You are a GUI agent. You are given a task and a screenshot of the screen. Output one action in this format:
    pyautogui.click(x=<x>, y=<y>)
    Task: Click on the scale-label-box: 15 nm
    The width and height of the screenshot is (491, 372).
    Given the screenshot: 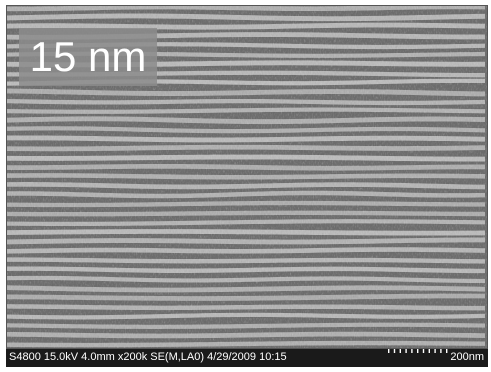 What is the action you would take?
    pyautogui.click(x=88, y=57)
    